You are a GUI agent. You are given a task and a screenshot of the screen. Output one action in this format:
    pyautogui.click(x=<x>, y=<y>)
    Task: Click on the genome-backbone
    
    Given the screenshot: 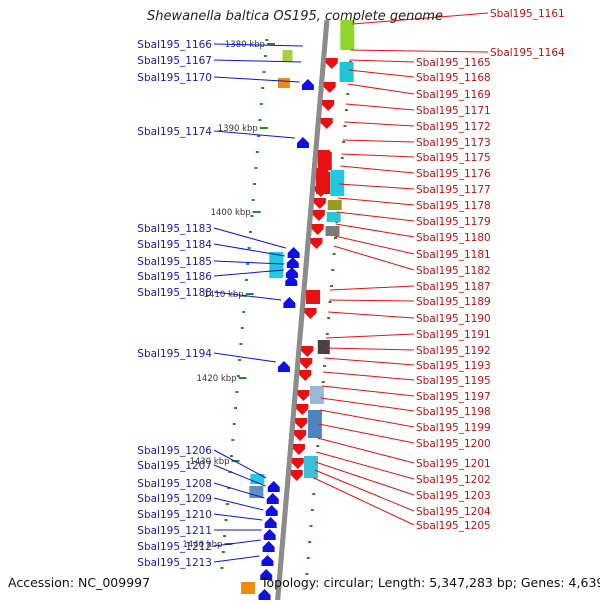 What is the action you would take?
    pyautogui.click(x=302, y=310)
    